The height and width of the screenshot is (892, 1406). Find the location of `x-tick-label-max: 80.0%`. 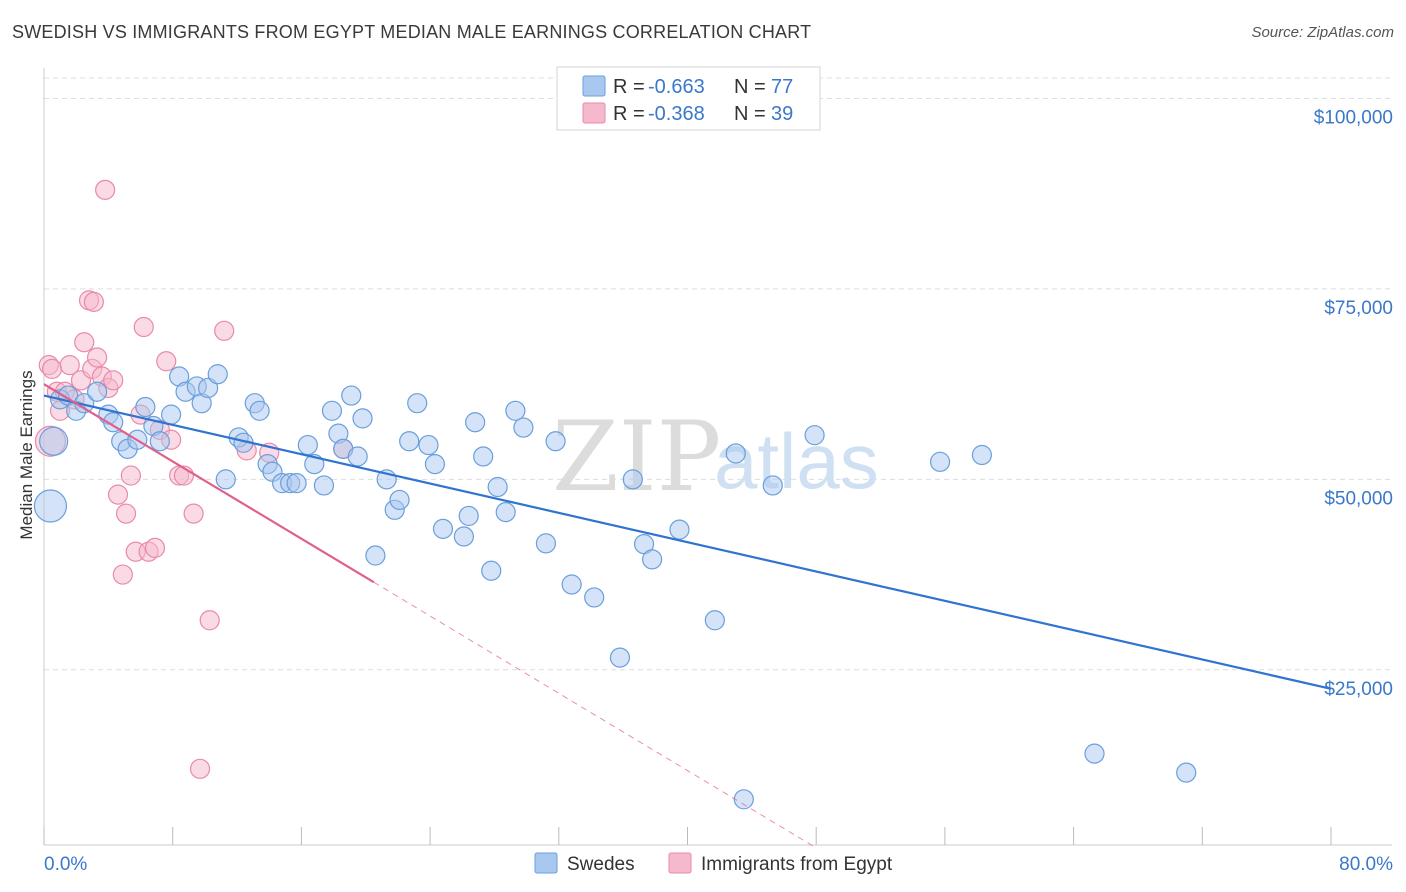

x-tick-label-max: 80.0% is located at coordinates (1366, 864).